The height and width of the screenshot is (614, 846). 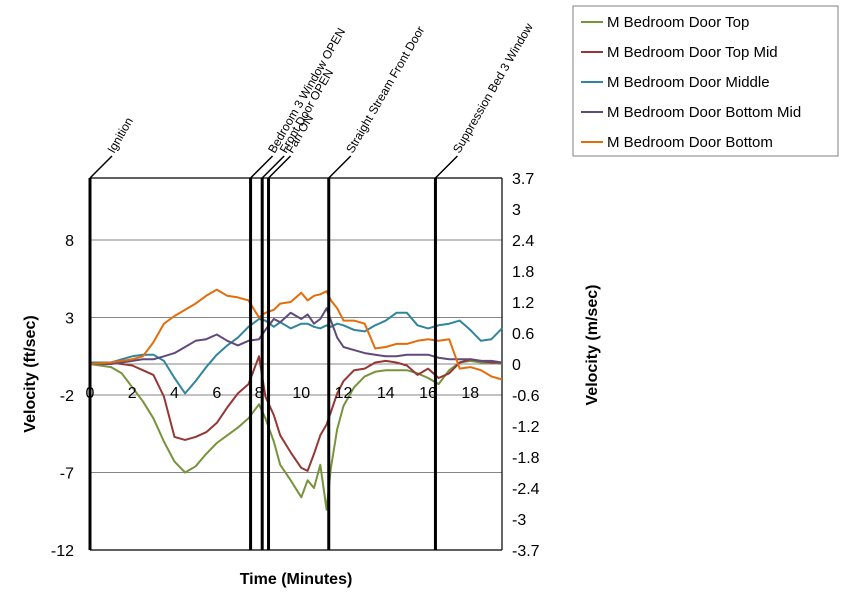 I want to click on y-right-tick-label: -3.7, so click(x=526, y=551).